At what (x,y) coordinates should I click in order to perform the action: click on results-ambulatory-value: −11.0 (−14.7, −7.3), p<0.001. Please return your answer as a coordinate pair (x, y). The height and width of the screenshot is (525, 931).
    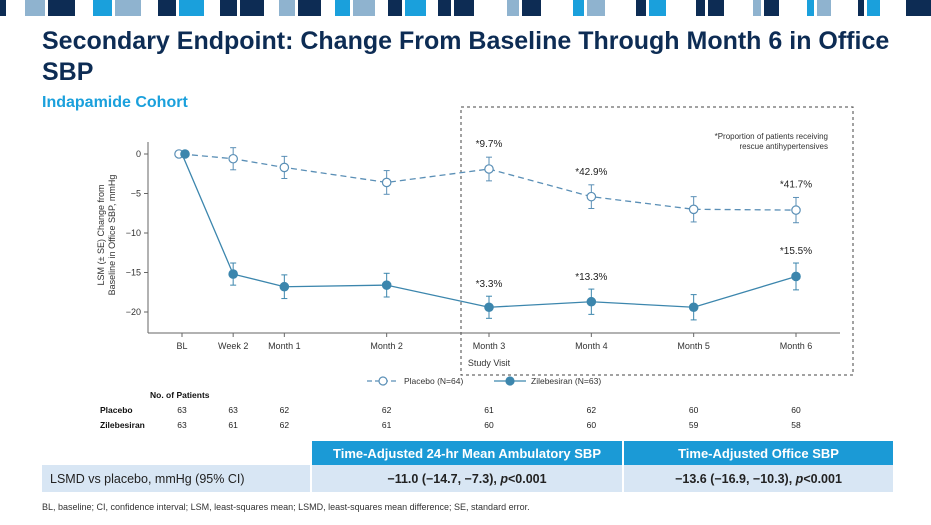
    Looking at the image, I should click on (466, 478).